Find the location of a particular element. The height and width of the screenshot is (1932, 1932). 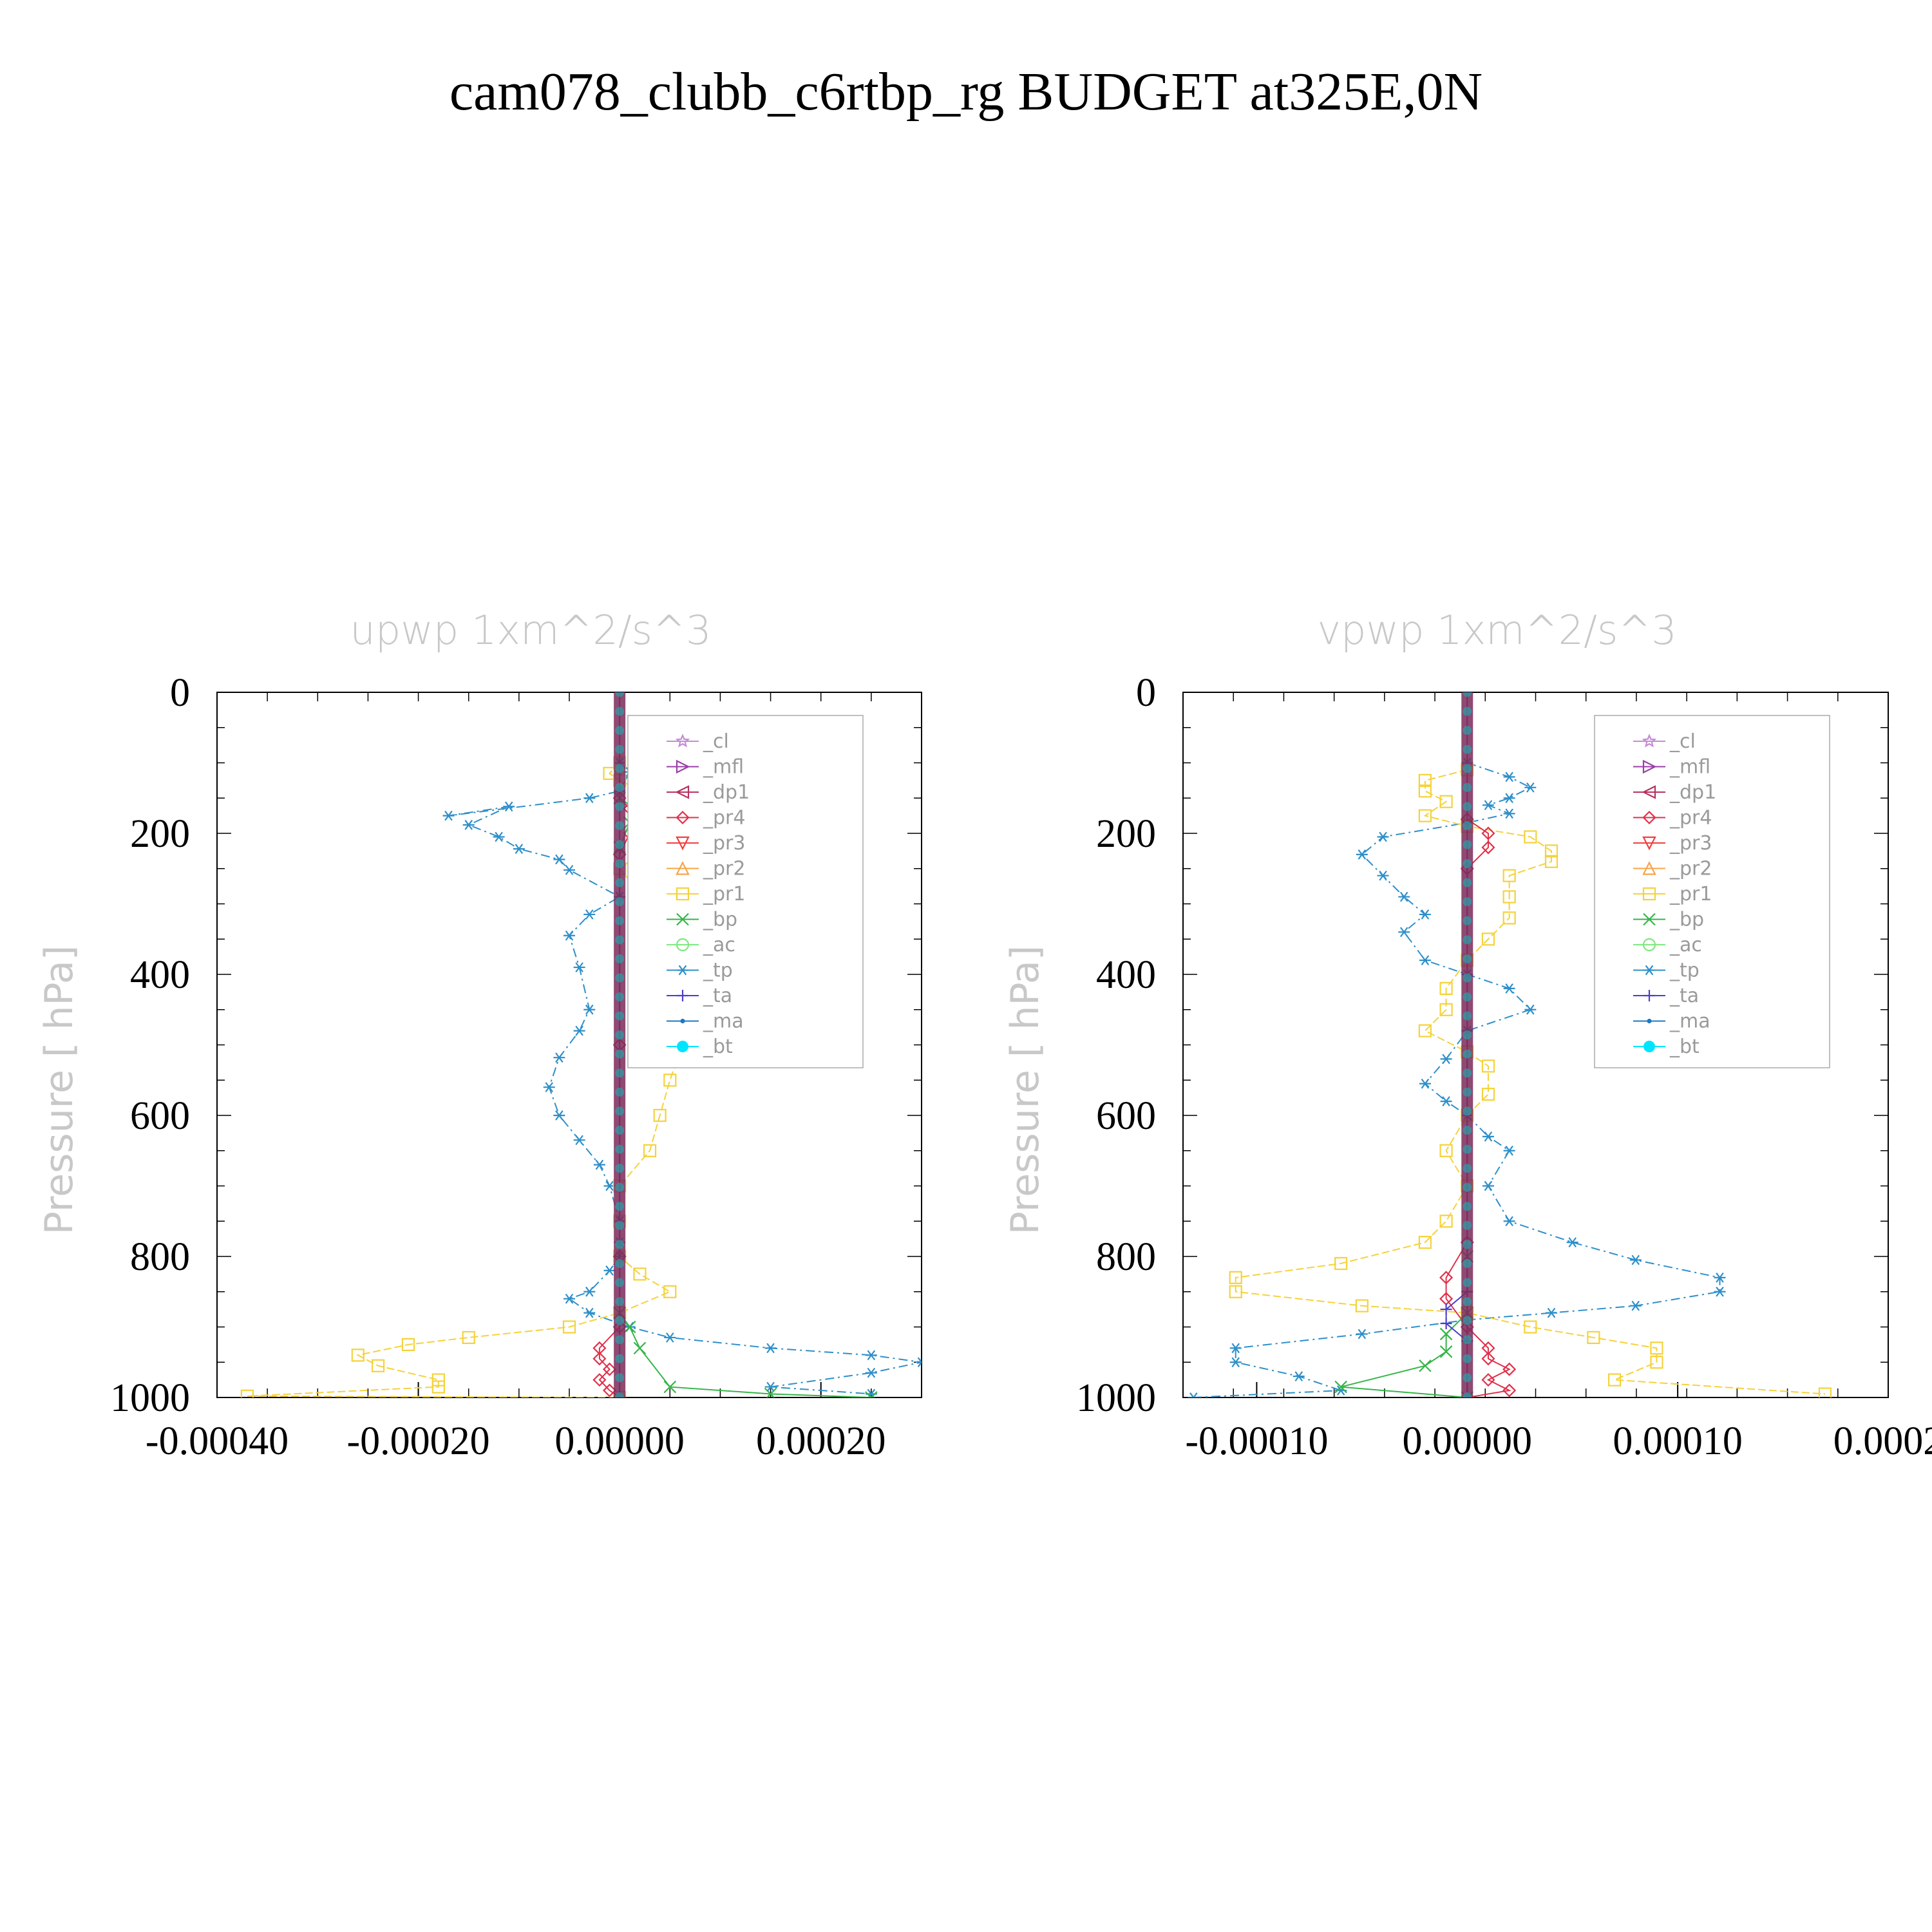

upwp-y-tick-label: 200 is located at coordinates (160, 834).